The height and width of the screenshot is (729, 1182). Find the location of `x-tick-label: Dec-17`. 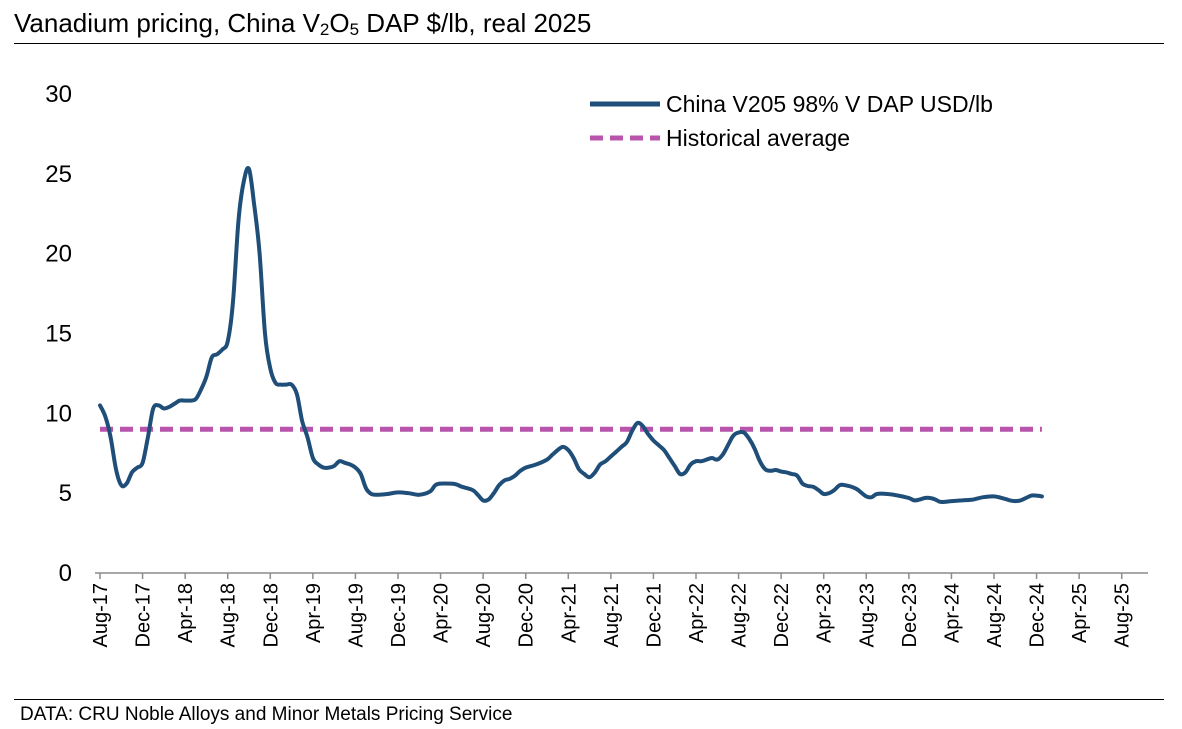

x-tick-label: Dec-17 is located at coordinates (144, 615).